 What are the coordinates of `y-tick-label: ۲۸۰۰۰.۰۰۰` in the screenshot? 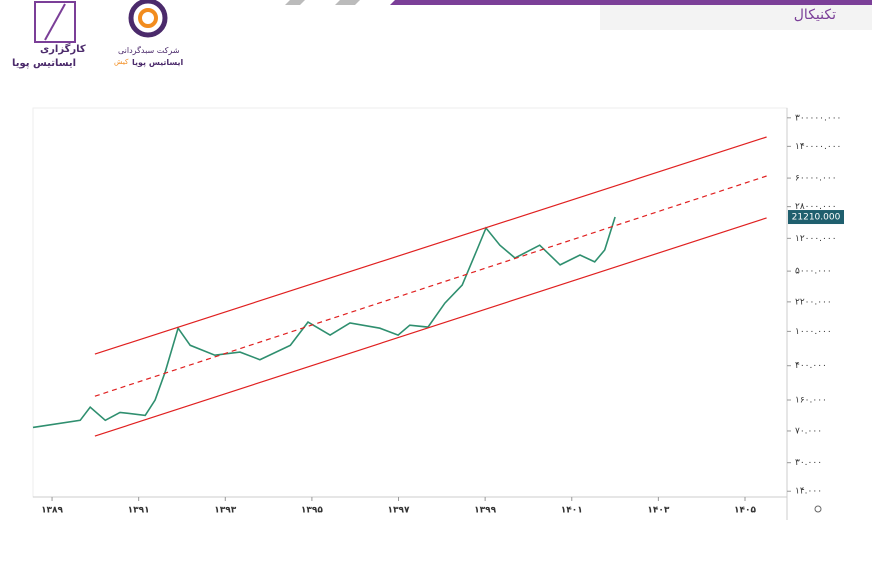 It's located at (816, 207).